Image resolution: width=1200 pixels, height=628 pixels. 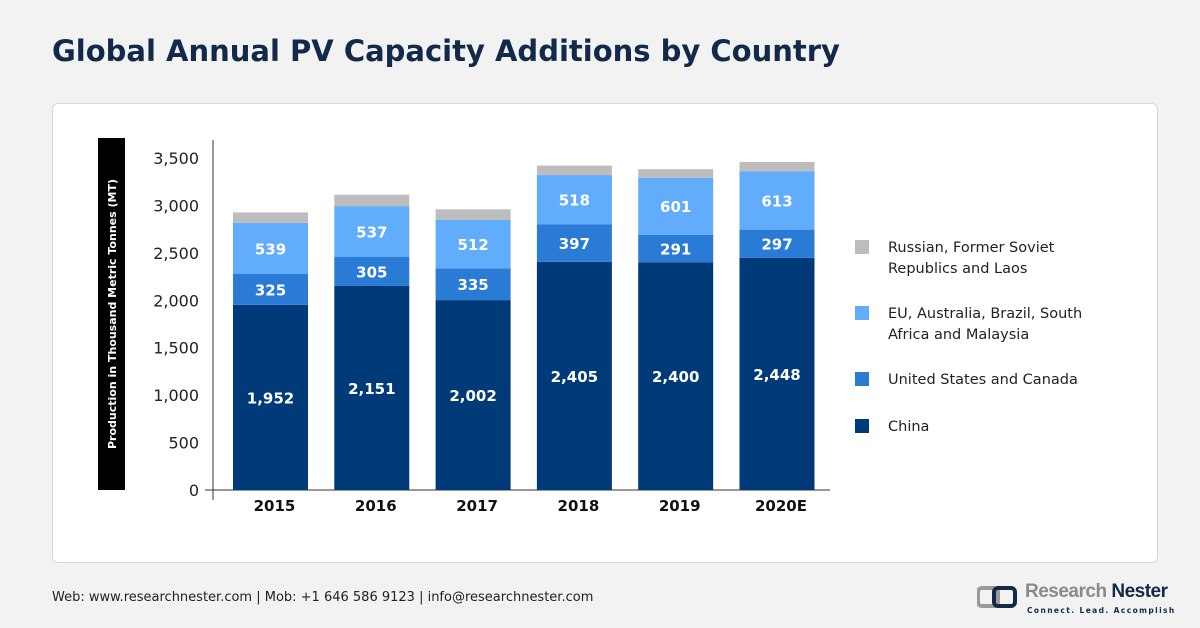 What do you see at coordinates (997, 597) in the screenshot?
I see `logo-mark-icon` at bounding box center [997, 597].